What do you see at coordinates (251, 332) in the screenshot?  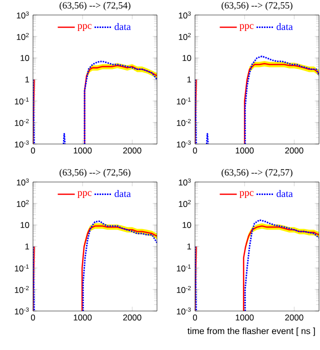 I see `x-axis-title: time from the flasher event [ ns ]` at bounding box center [251, 332].